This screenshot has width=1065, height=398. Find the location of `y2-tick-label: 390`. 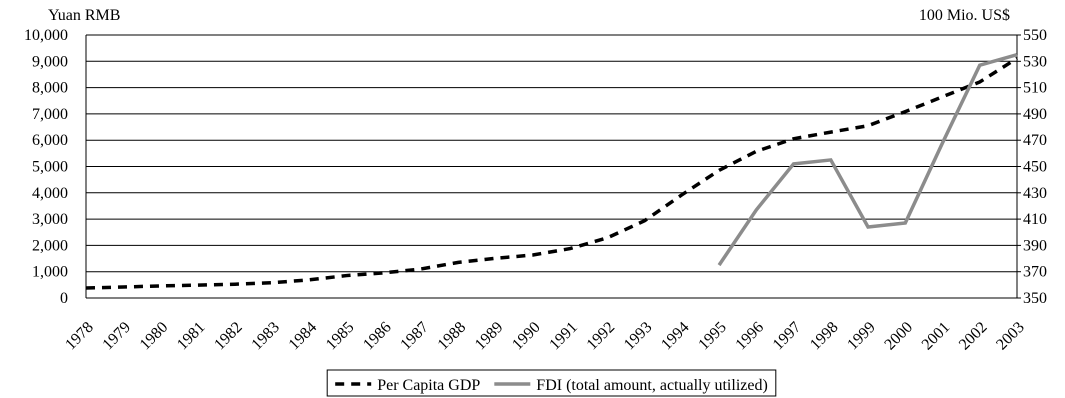

y2-tick-label: 390 is located at coordinates (1035, 245).